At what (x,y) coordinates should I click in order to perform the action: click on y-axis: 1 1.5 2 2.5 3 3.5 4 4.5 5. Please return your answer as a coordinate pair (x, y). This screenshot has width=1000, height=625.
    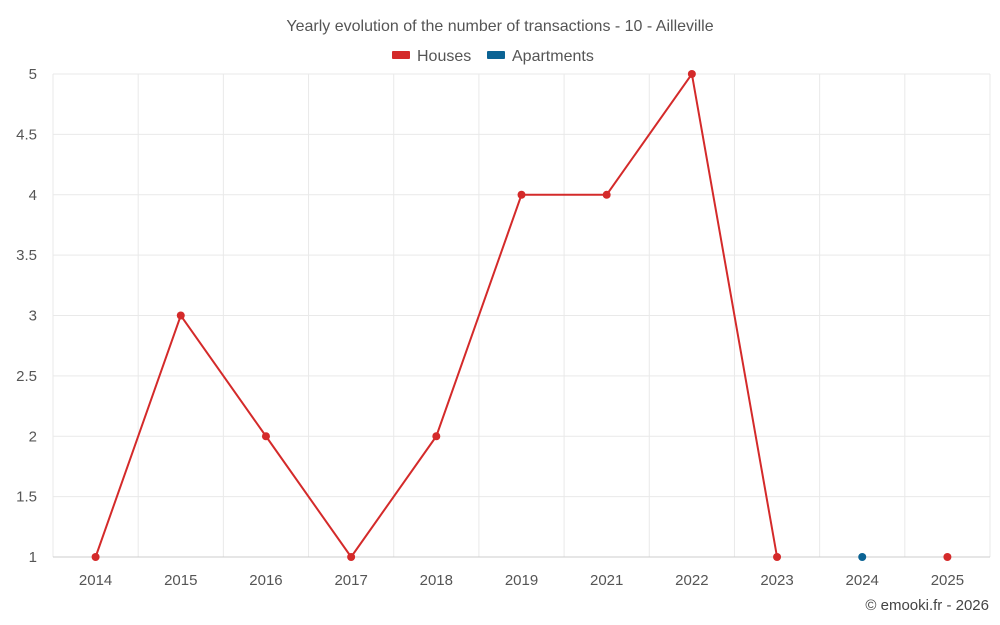
    Looking at the image, I should click on (26, 316).